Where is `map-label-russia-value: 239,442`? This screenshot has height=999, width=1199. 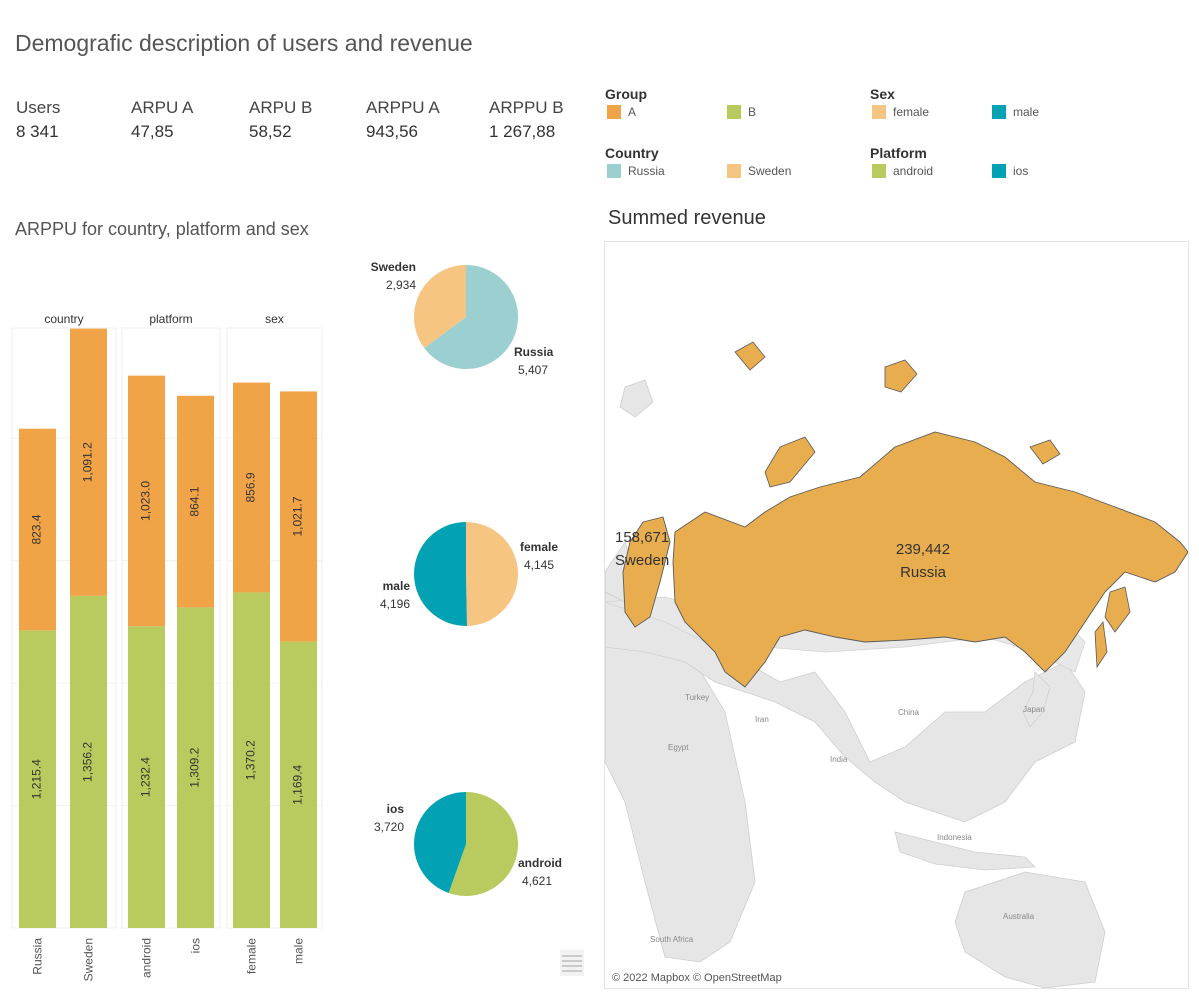 map-label-russia-value: 239,442 is located at coordinates (923, 549).